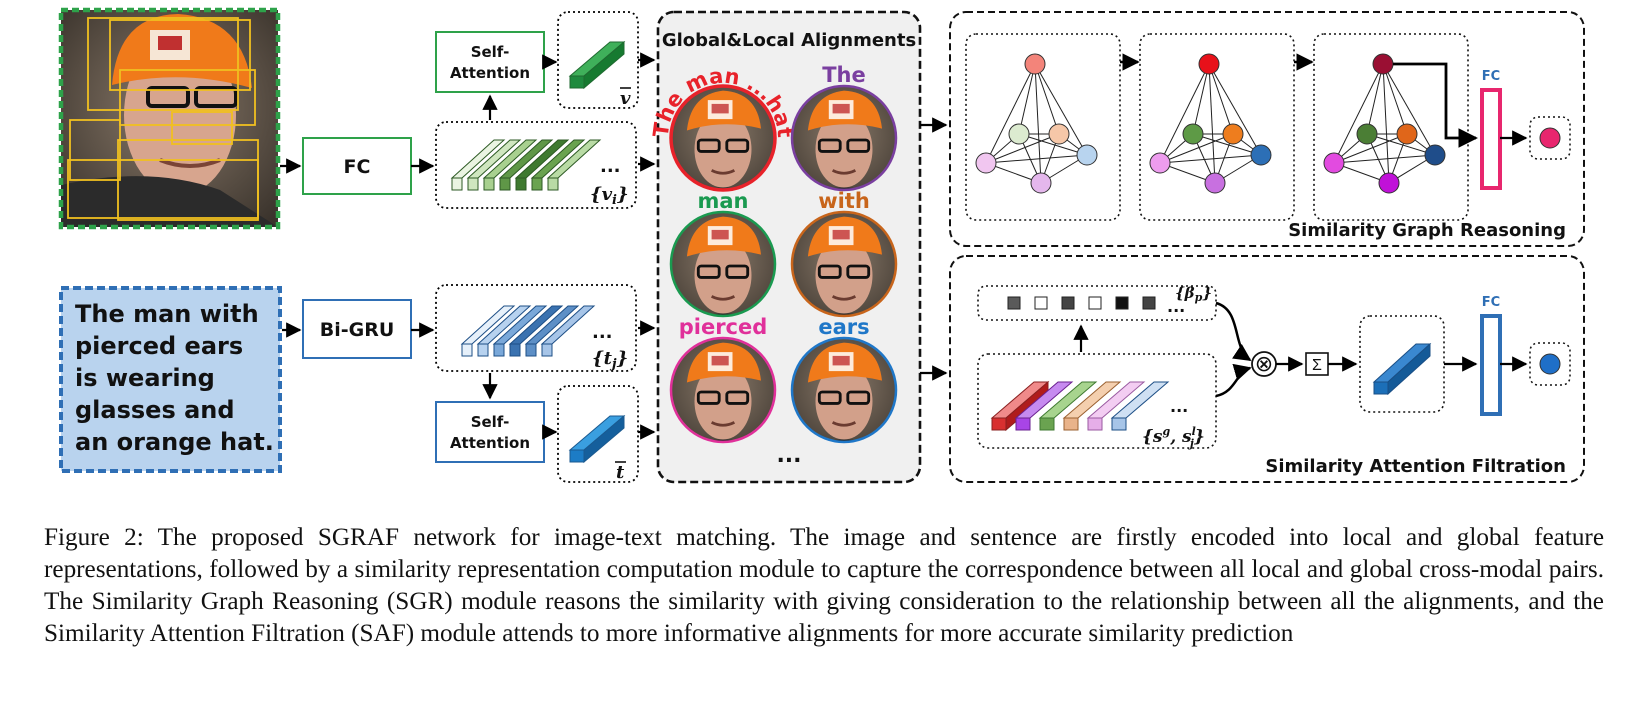  What do you see at coordinates (169, 118) in the screenshot?
I see `input-image` at bounding box center [169, 118].